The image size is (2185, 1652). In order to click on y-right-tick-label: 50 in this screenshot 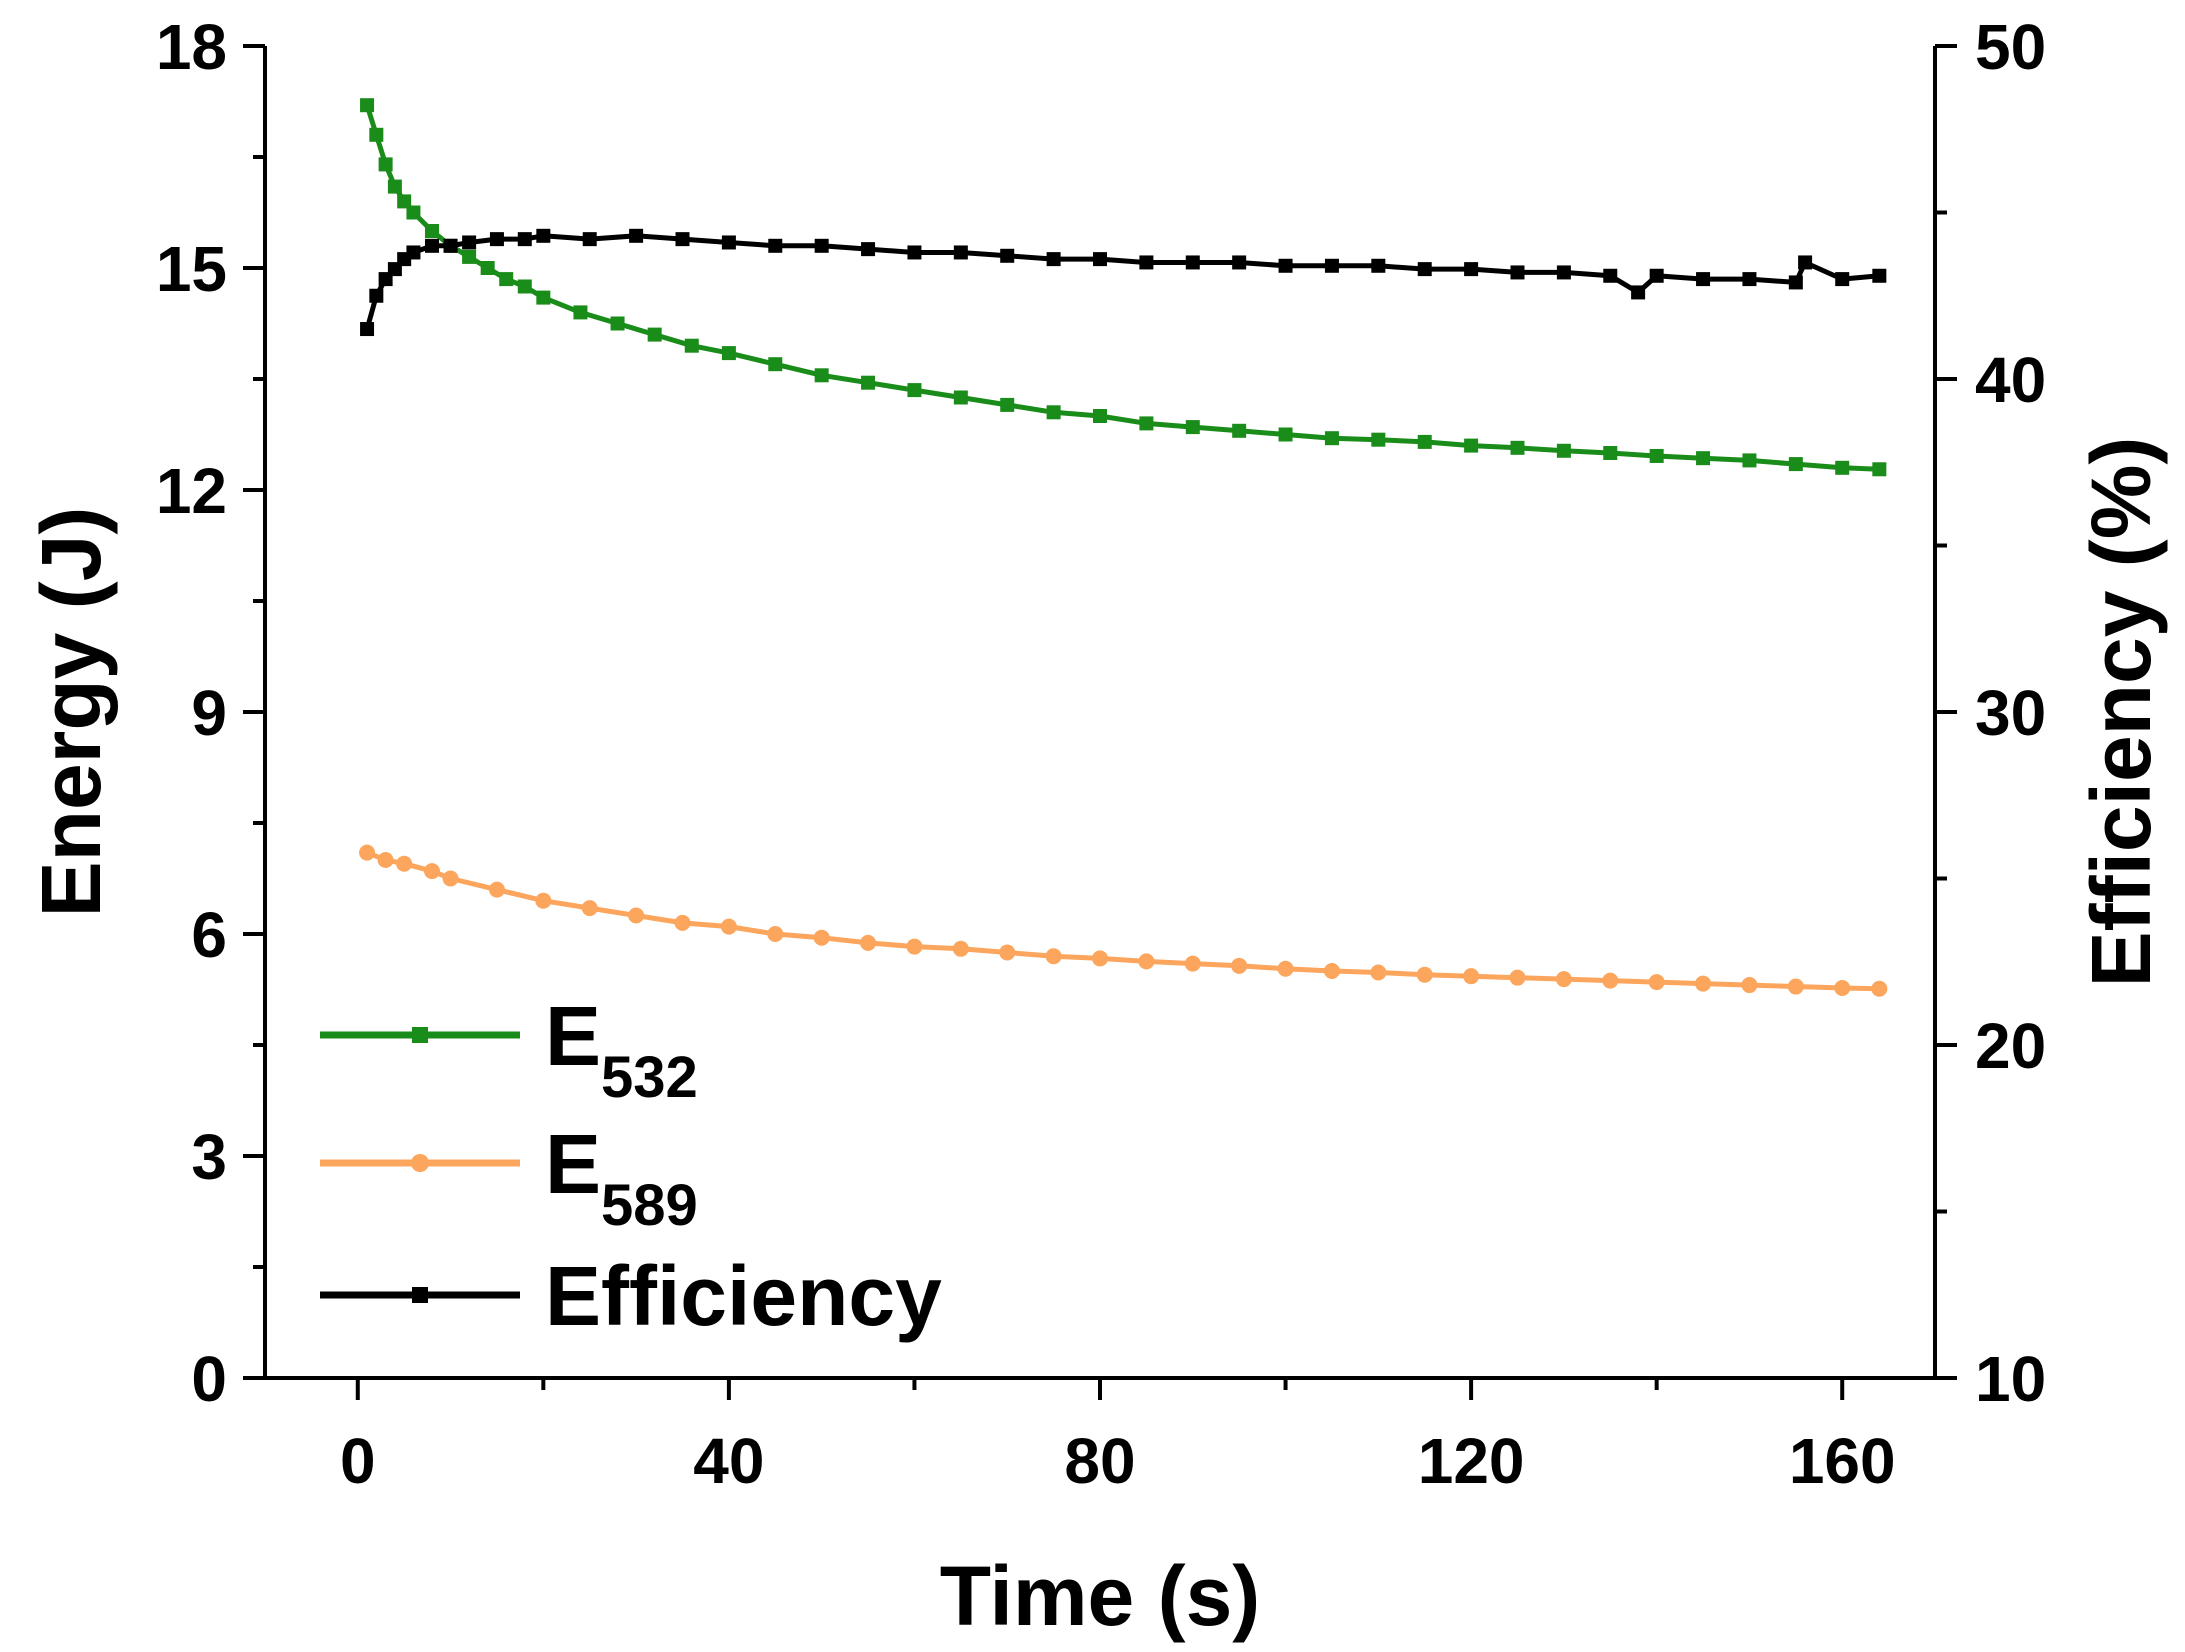, I will do `click(2010, 47)`.